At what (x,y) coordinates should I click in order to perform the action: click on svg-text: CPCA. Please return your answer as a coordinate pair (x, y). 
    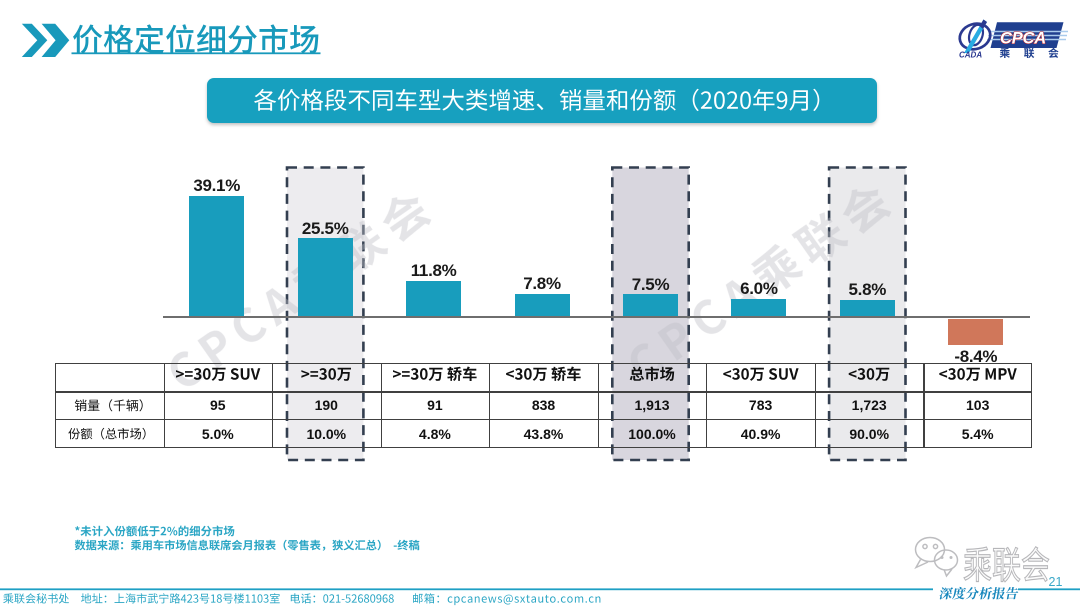
    Looking at the image, I should click on (1023, 39).